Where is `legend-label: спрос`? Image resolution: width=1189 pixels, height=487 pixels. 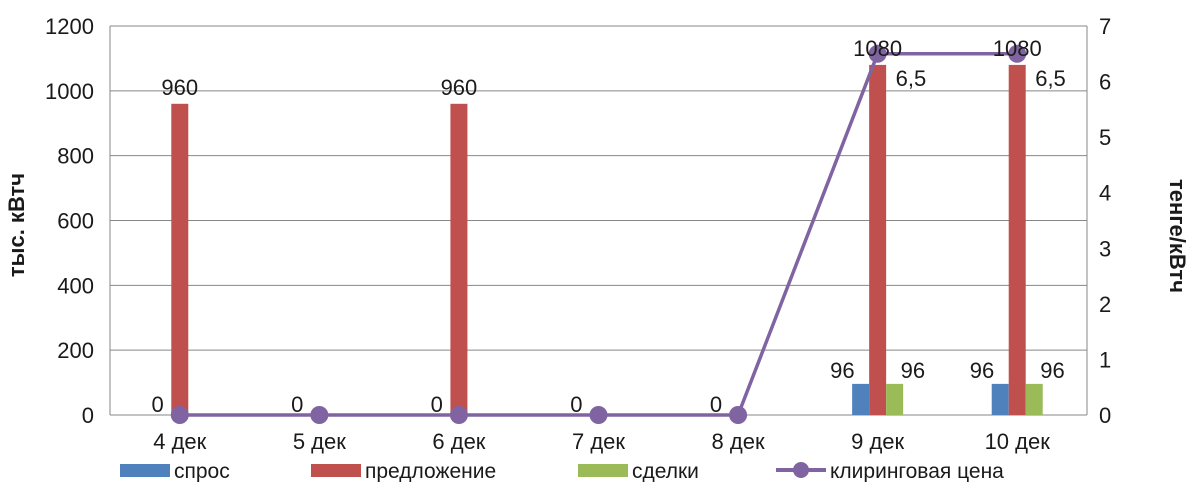 legend-label: спрос is located at coordinates (202, 471).